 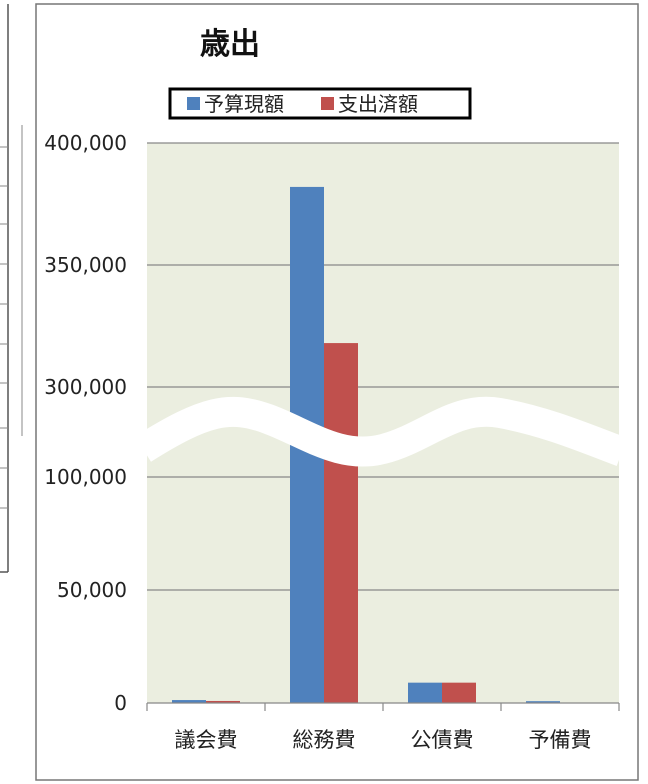 What do you see at coordinates (206, 740) in the screenshot?
I see `x-tick-label: 議会費` at bounding box center [206, 740].